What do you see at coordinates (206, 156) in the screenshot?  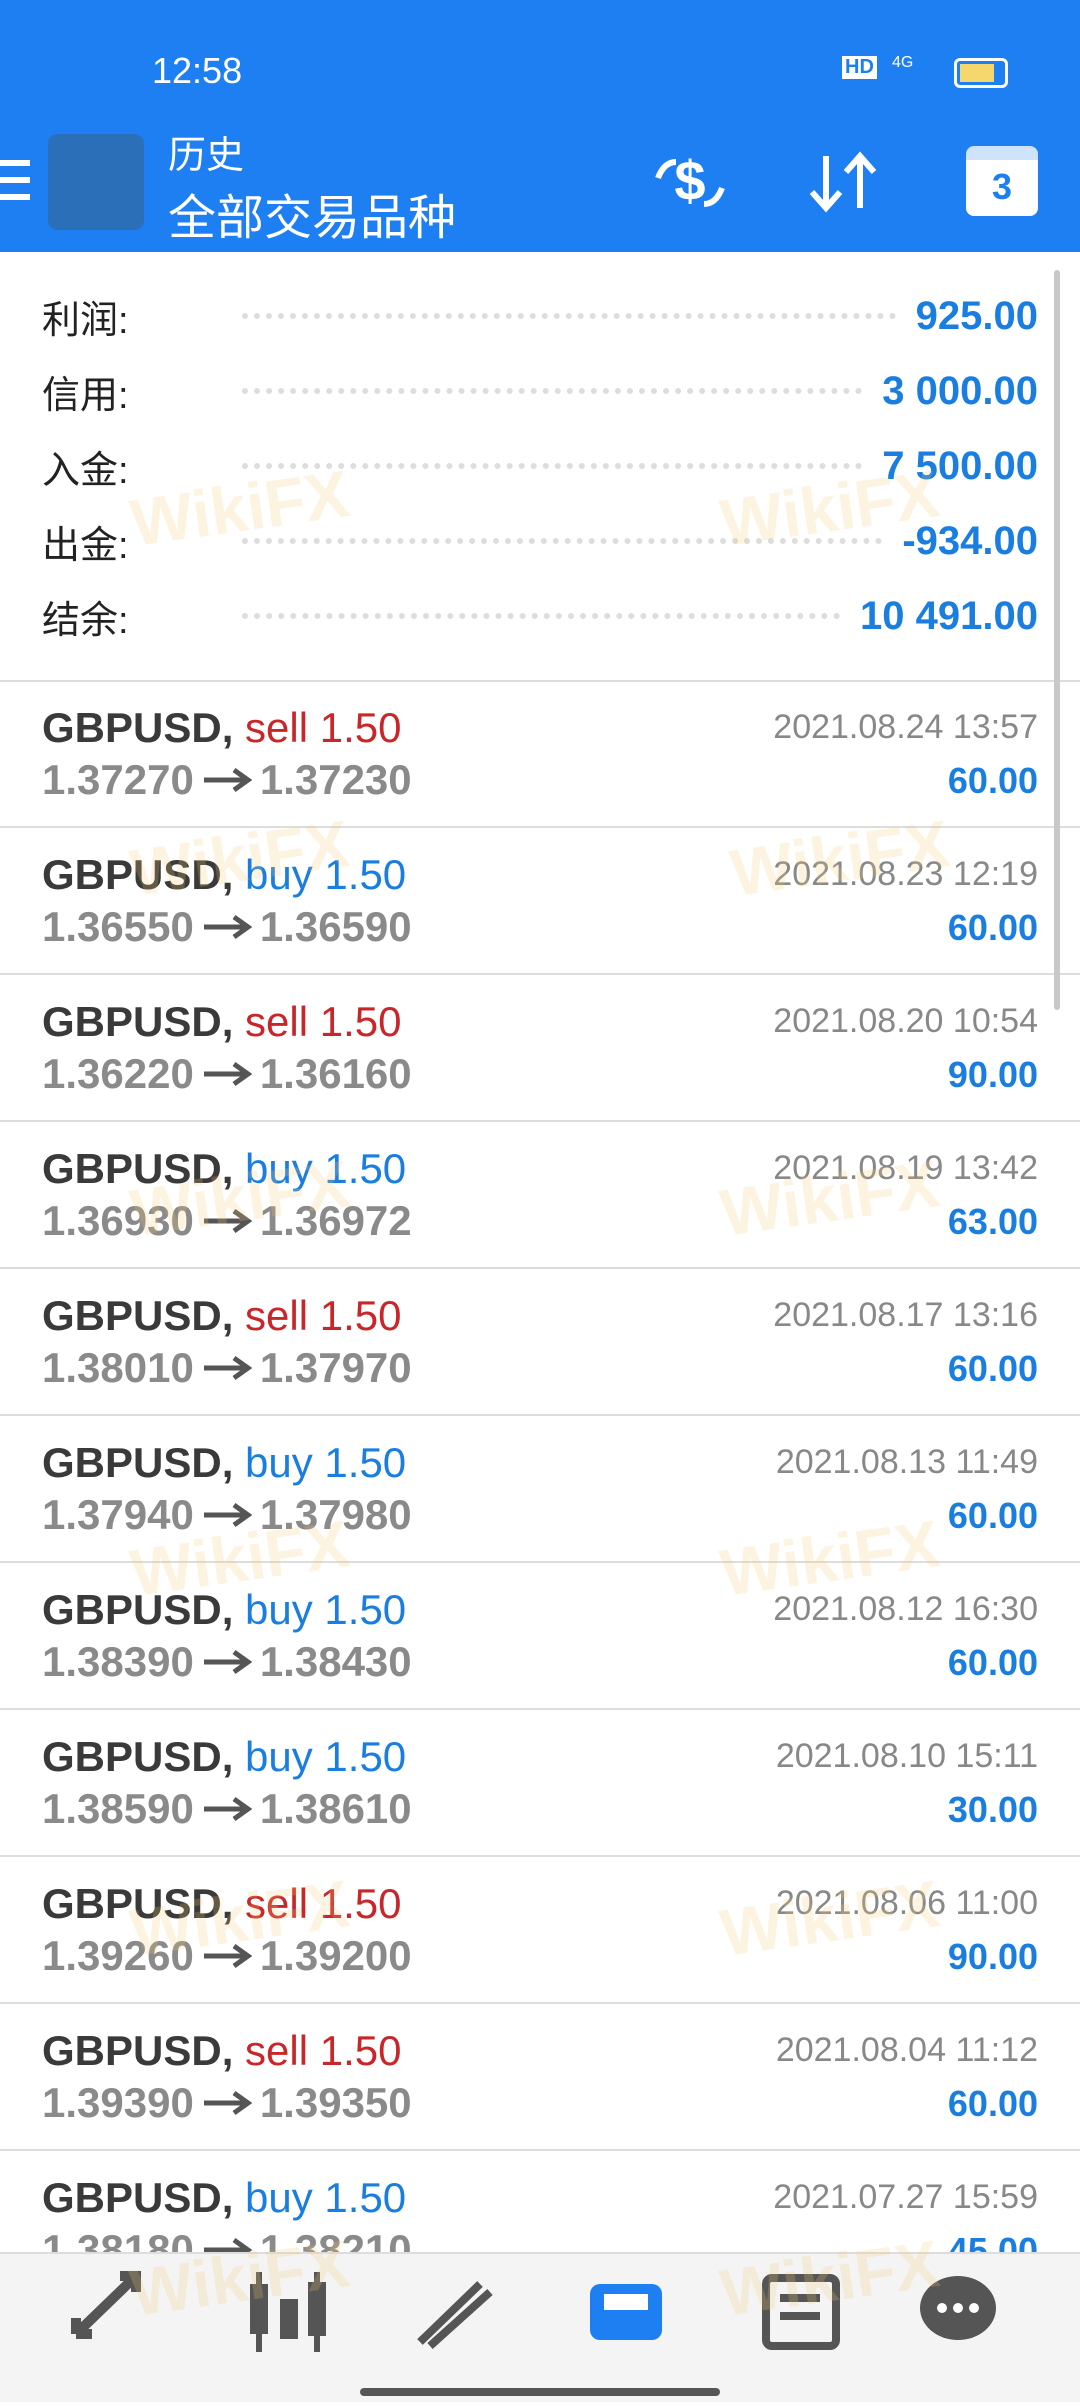 I see `header-title: 历史` at bounding box center [206, 156].